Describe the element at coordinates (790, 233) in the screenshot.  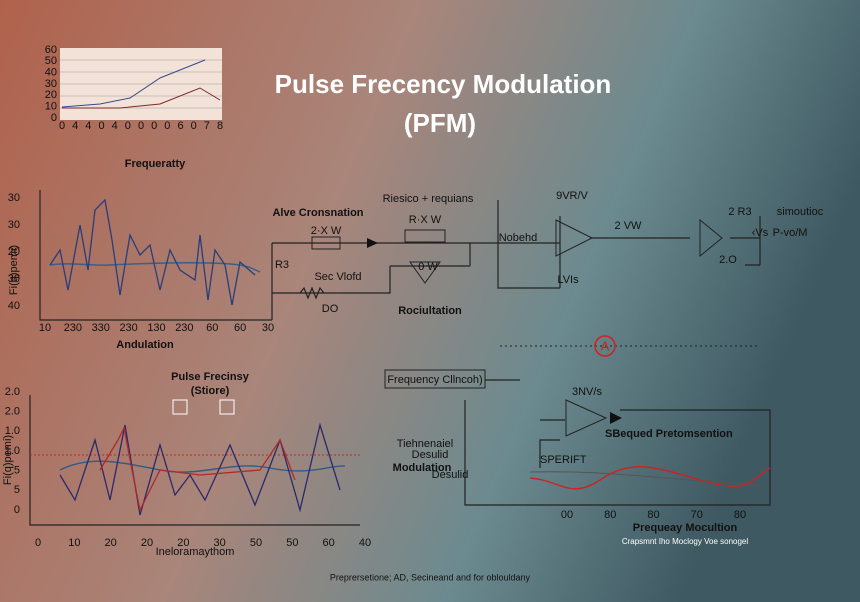
I see `circuit-label: P-vo/M` at that location.